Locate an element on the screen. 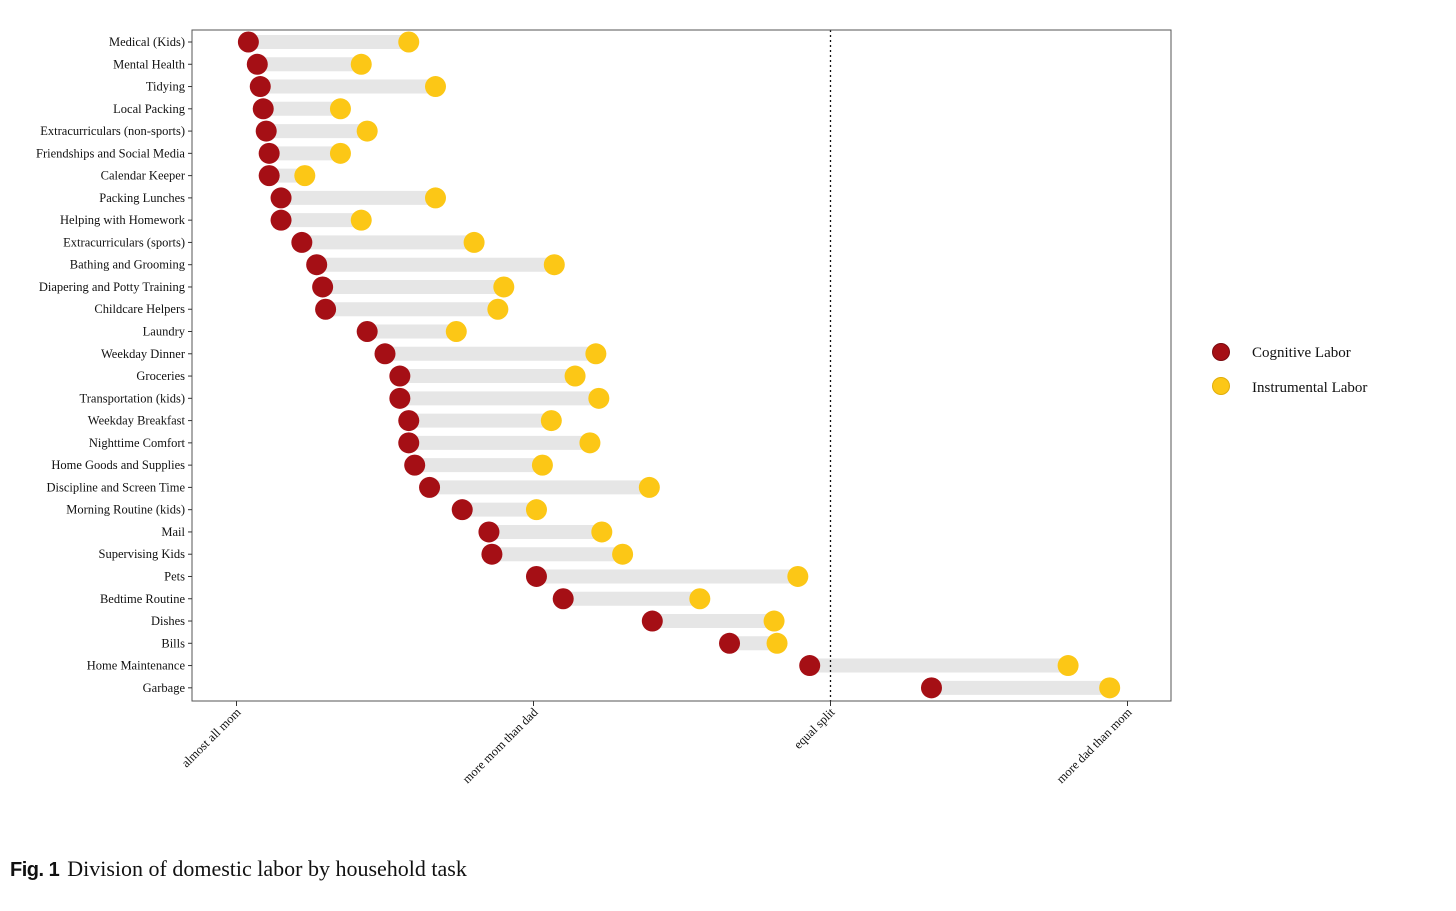 This screenshot has width=1456, height=911. y-tick-label: Childcare Helpers is located at coordinates (139, 309).